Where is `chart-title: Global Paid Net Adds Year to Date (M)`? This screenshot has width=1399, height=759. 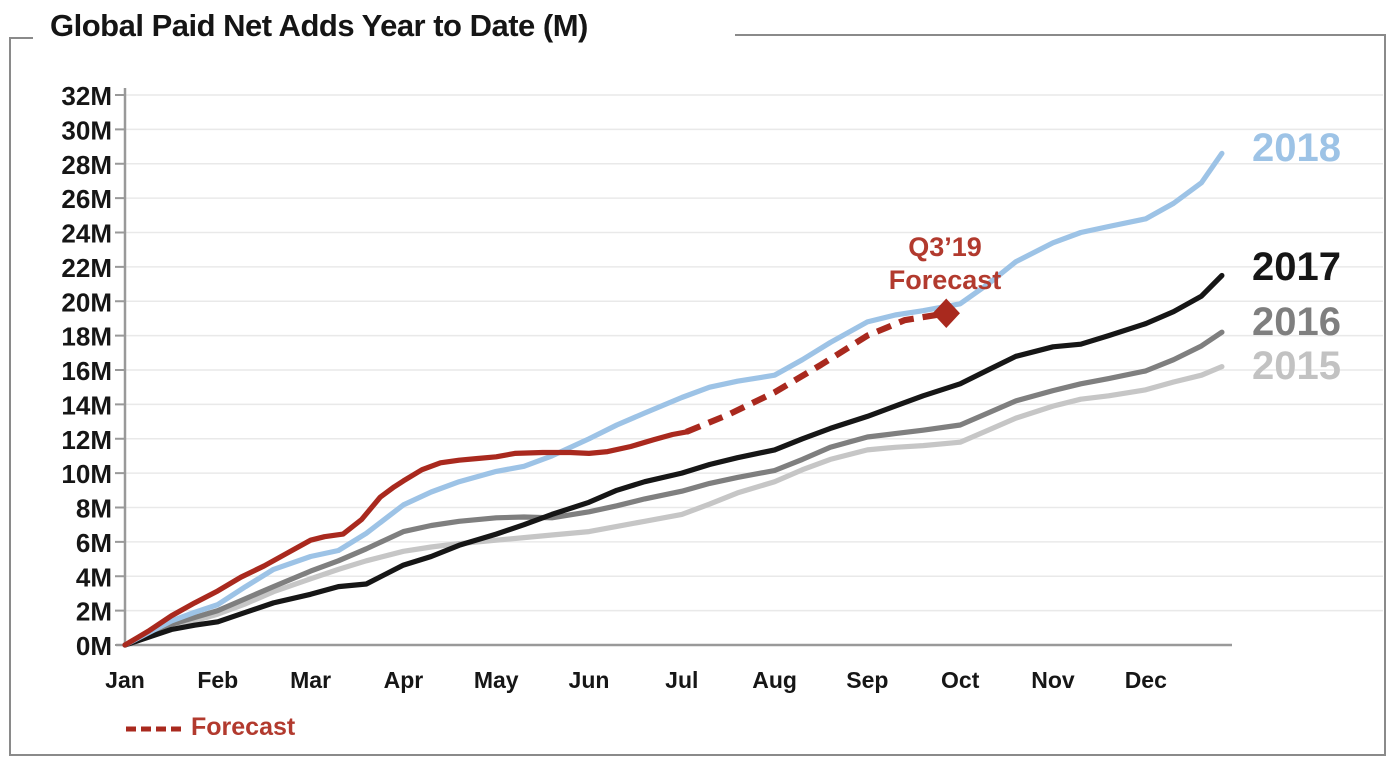
chart-title: Global Paid Net Adds Year to Date (M) is located at coordinates (321, 26).